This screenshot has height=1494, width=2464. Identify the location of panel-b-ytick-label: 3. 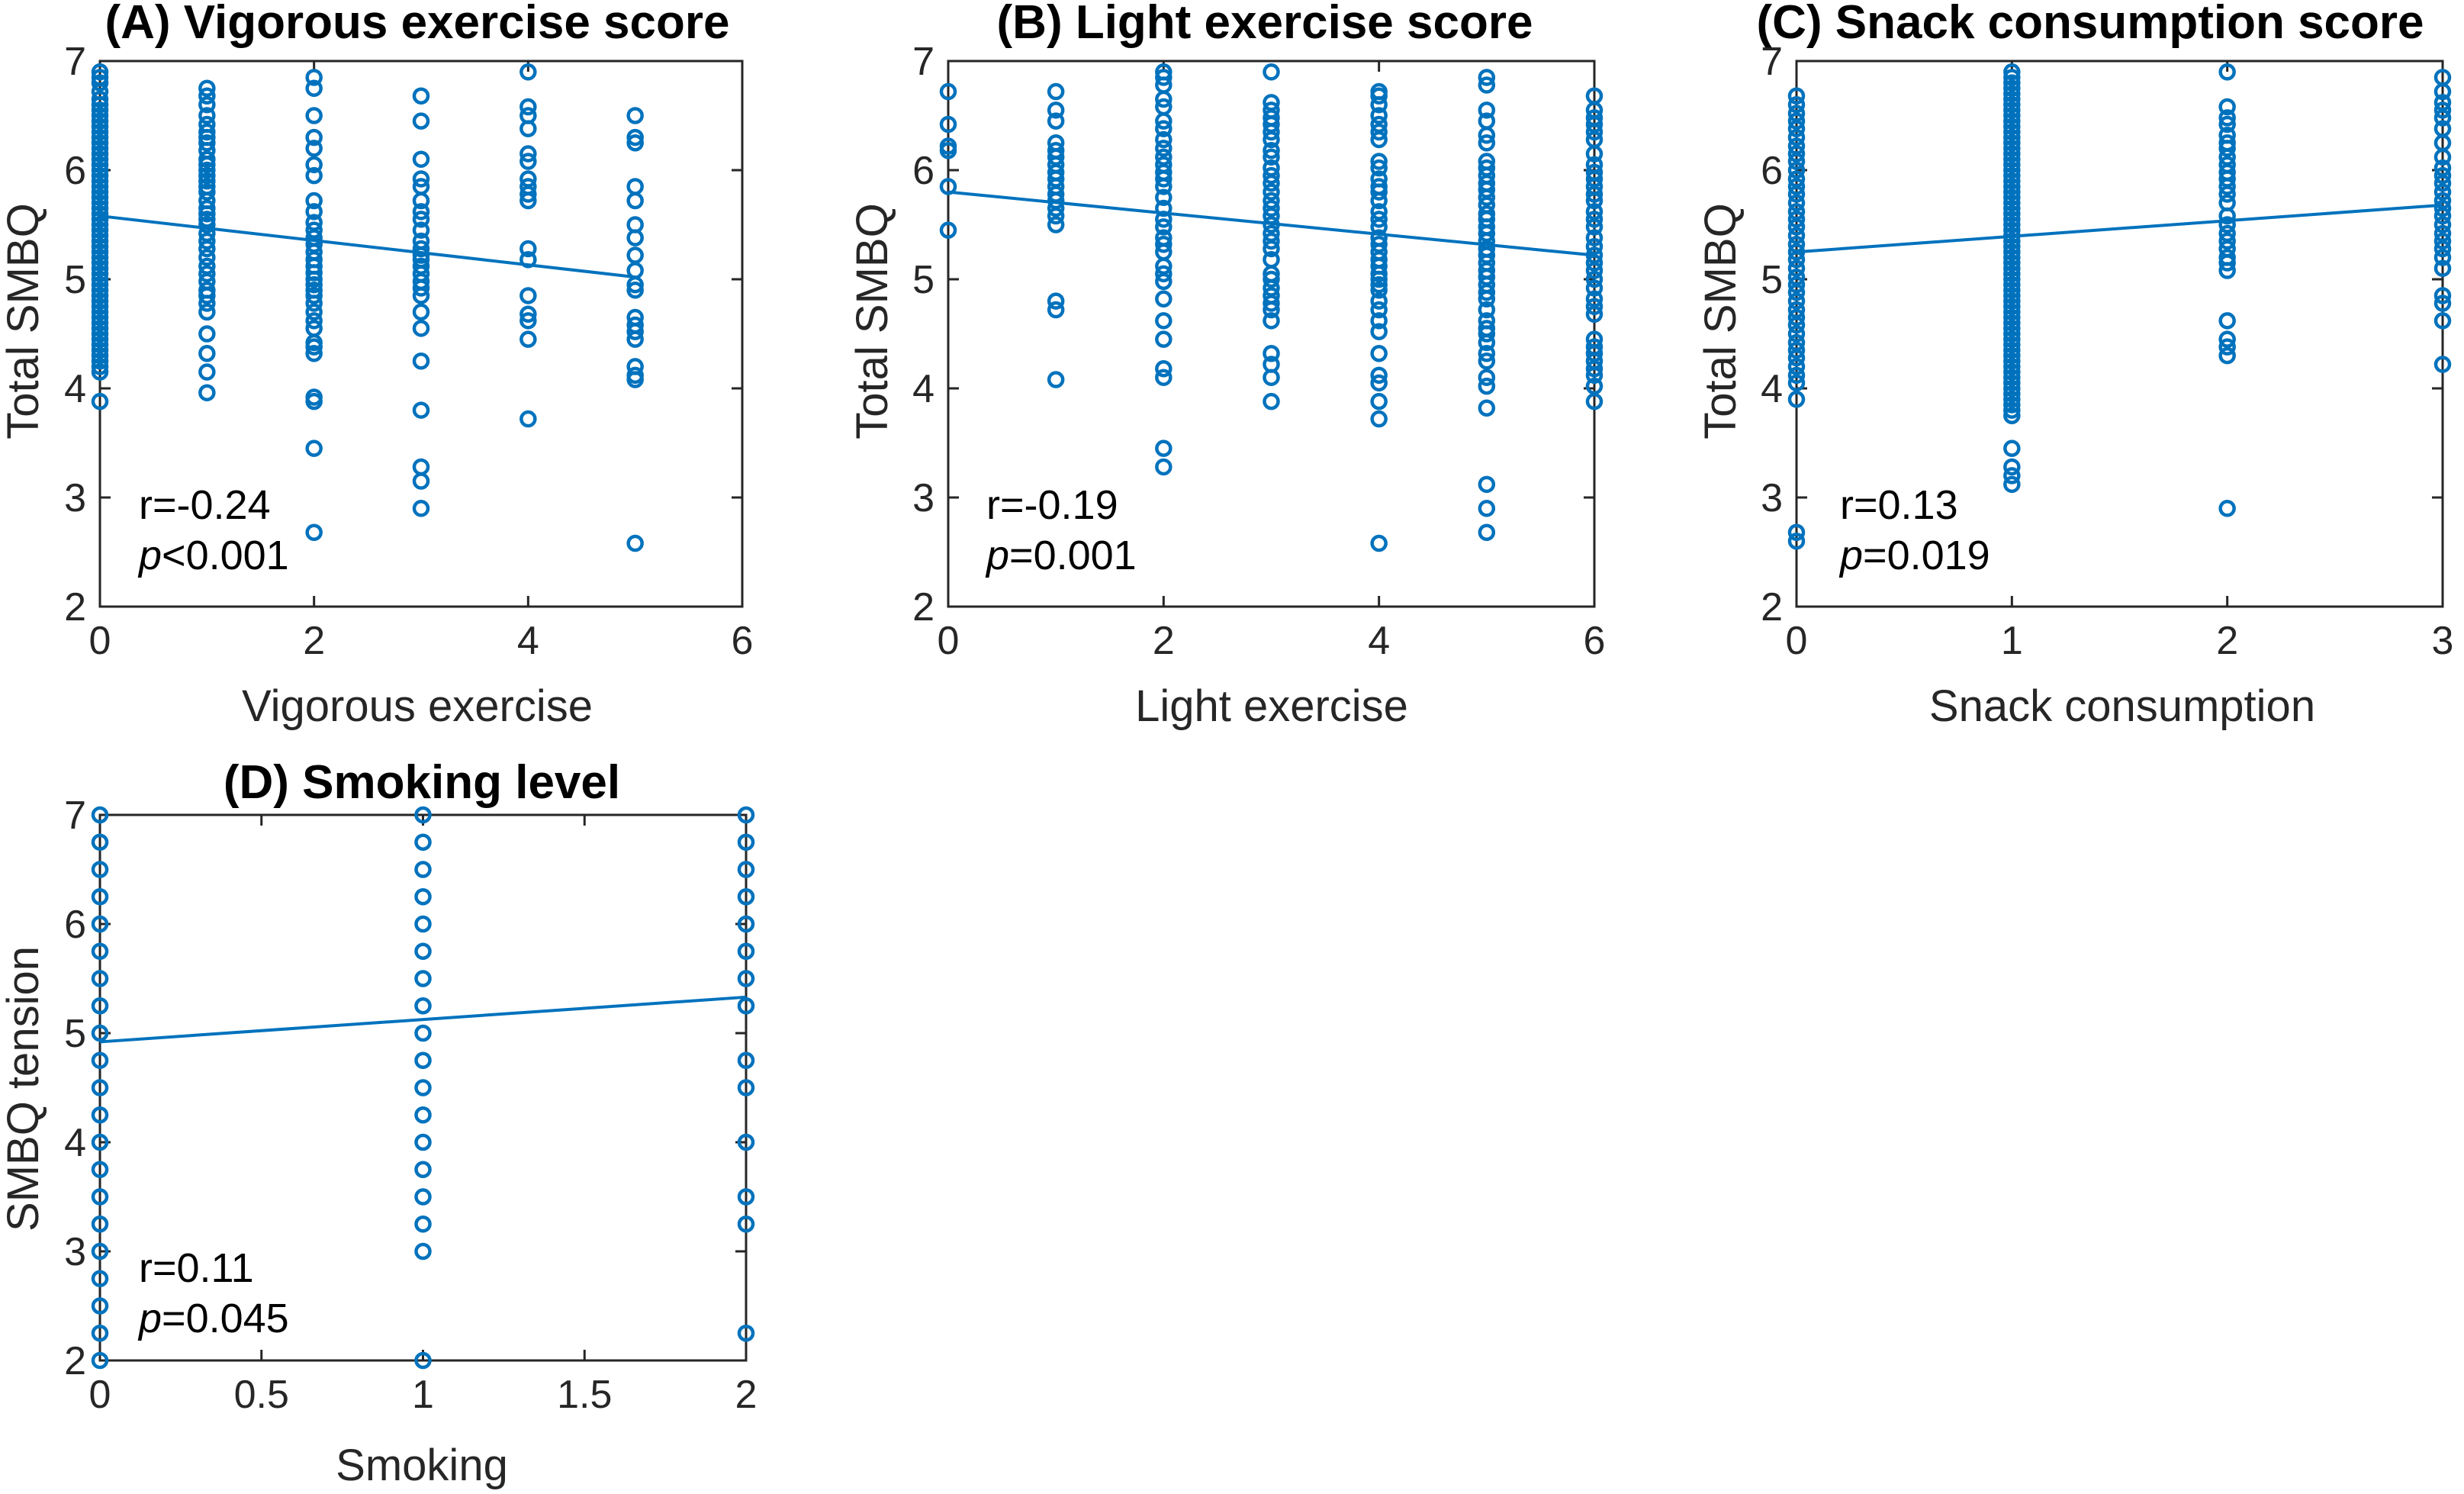
(923, 498).